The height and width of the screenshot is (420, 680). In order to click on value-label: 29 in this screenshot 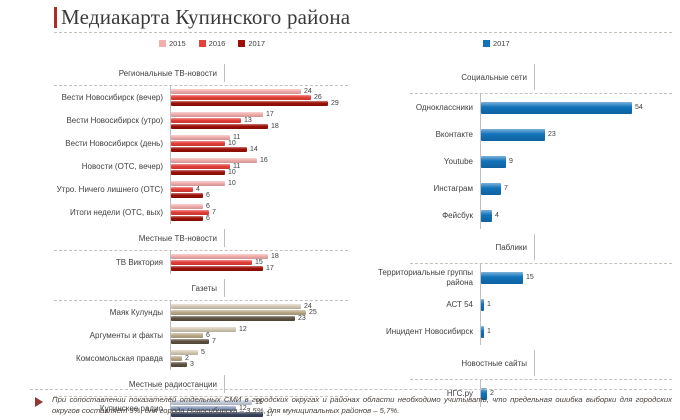, I will do `click(335, 104)`.